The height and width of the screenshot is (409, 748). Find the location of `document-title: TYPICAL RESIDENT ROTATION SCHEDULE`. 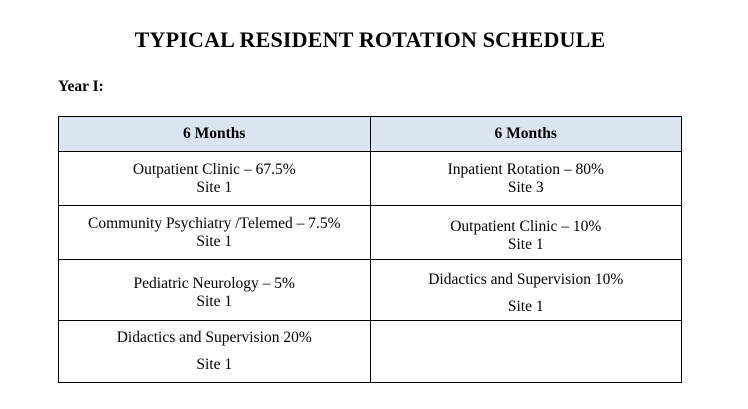

document-title: TYPICAL RESIDENT ROTATION SCHEDULE is located at coordinates (370, 39).